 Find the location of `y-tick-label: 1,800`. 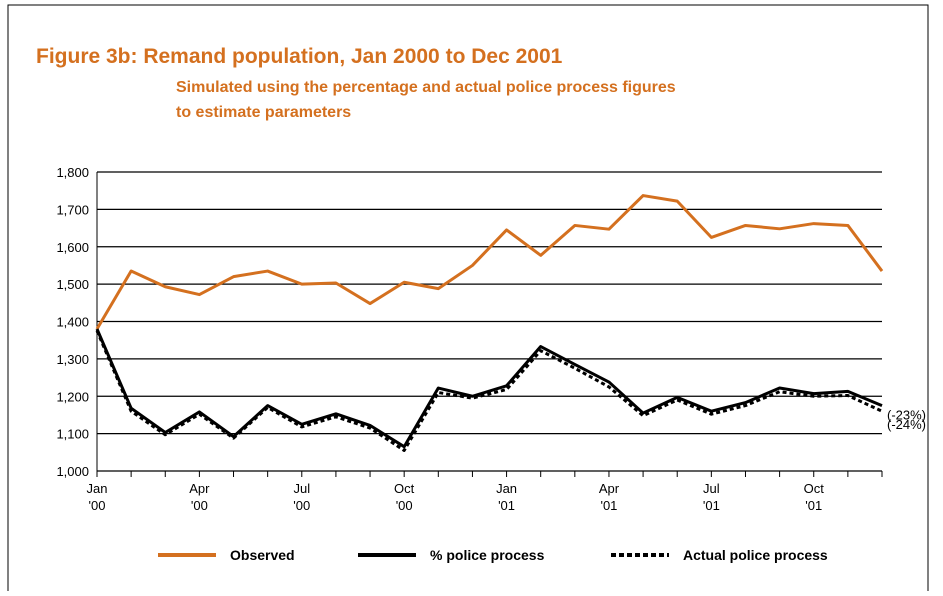

y-tick-label: 1,800 is located at coordinates (72, 172).